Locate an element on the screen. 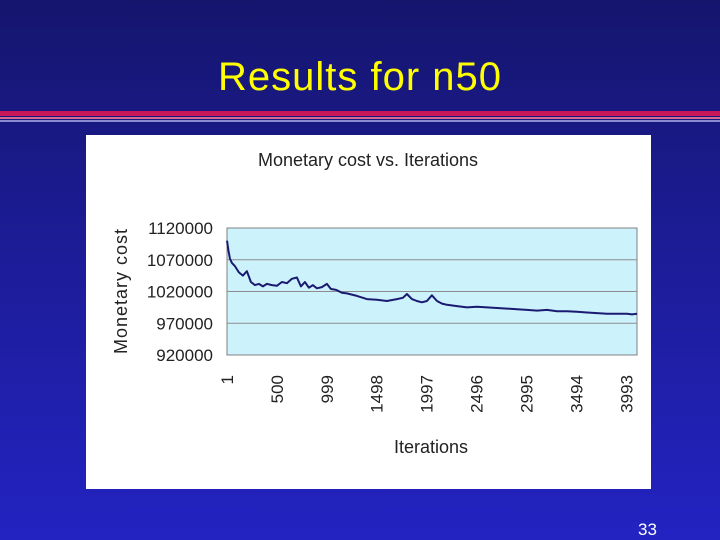 This screenshot has width=720, height=540. y-tick-label: 1020000 is located at coordinates (180, 292).